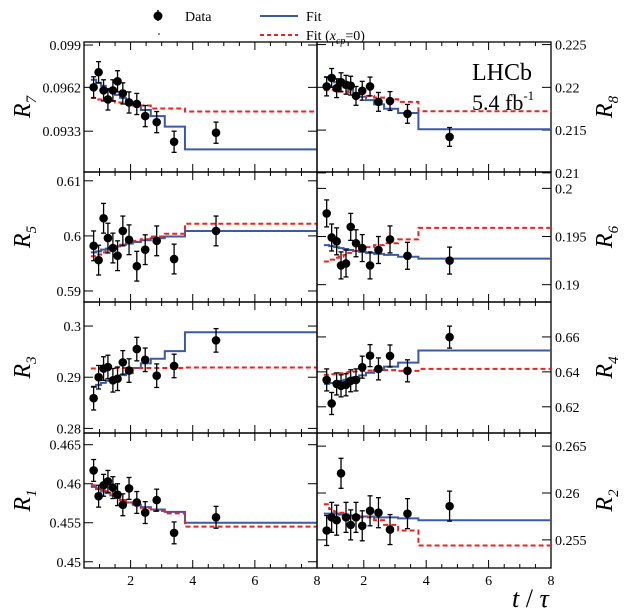  What do you see at coordinates (254, 581) in the screenshot?
I see `x-tick-label: 6` at bounding box center [254, 581].